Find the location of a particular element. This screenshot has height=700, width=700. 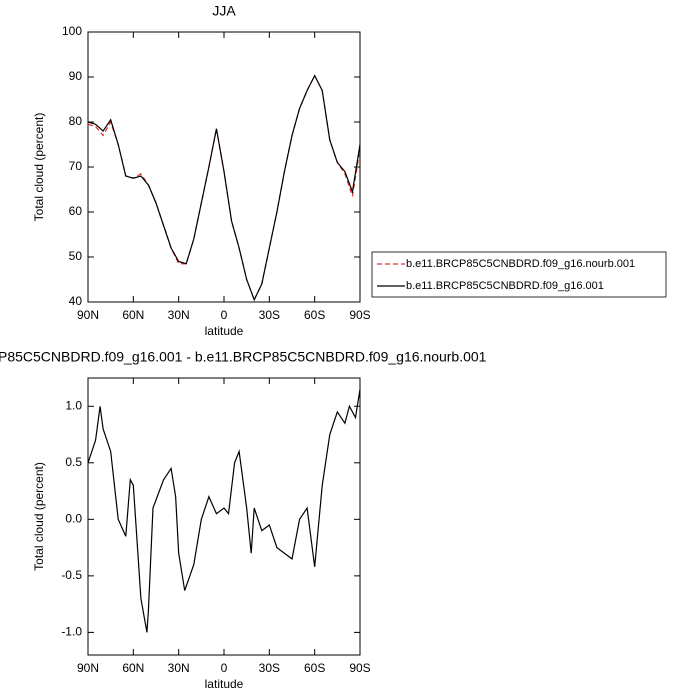

y-tick-label: 70 is located at coordinates (76, 166).